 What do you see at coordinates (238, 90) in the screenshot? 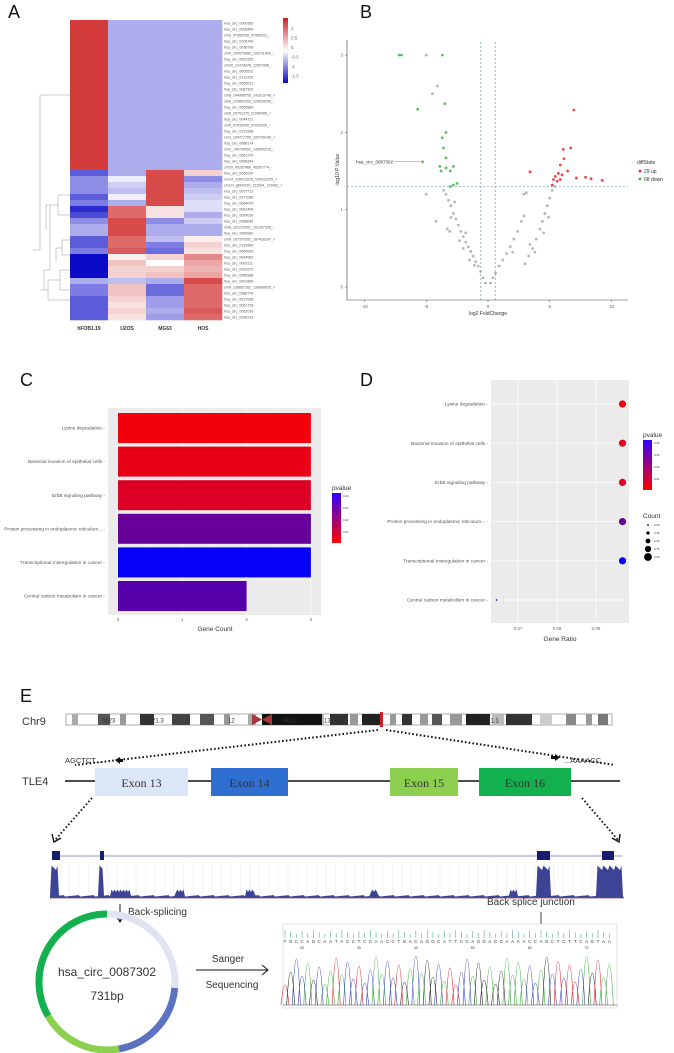
I see `heatmap-row-label: hsa_circ_0087302` at bounding box center [238, 90].